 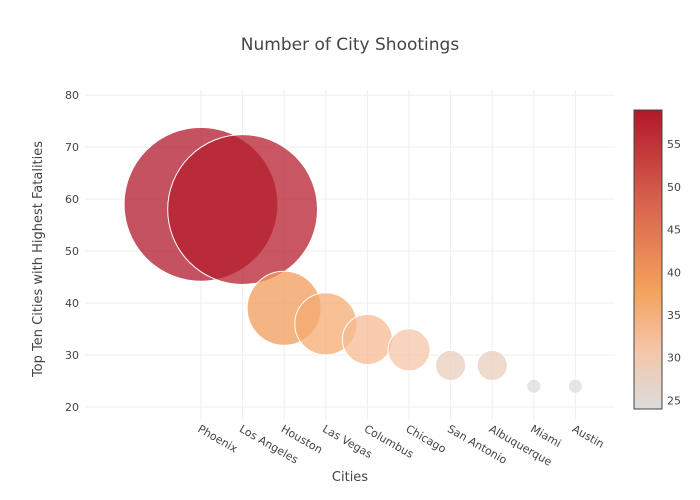 What do you see at coordinates (534, 386) in the screenshot?
I see `bubble-miami` at bounding box center [534, 386].